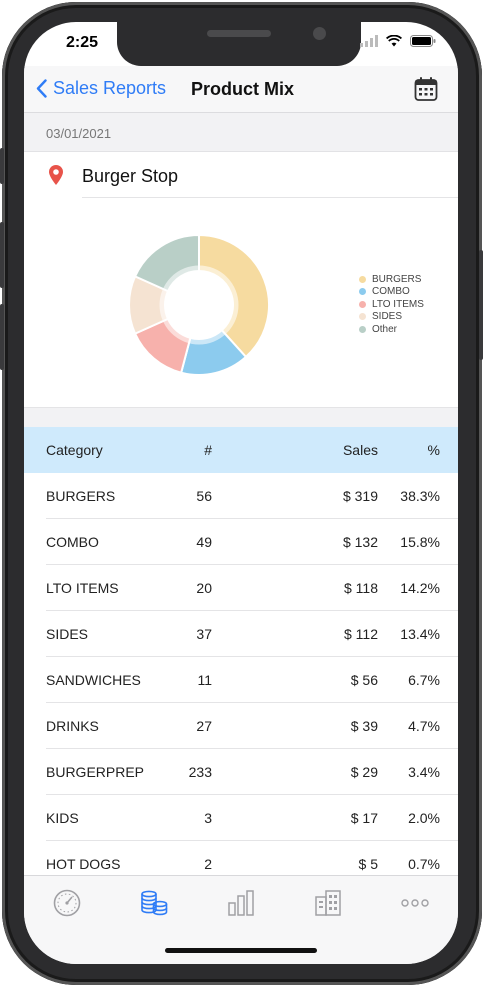  Describe the element at coordinates (360, 542) in the screenshot. I see `row-sales: $ 132` at that location.